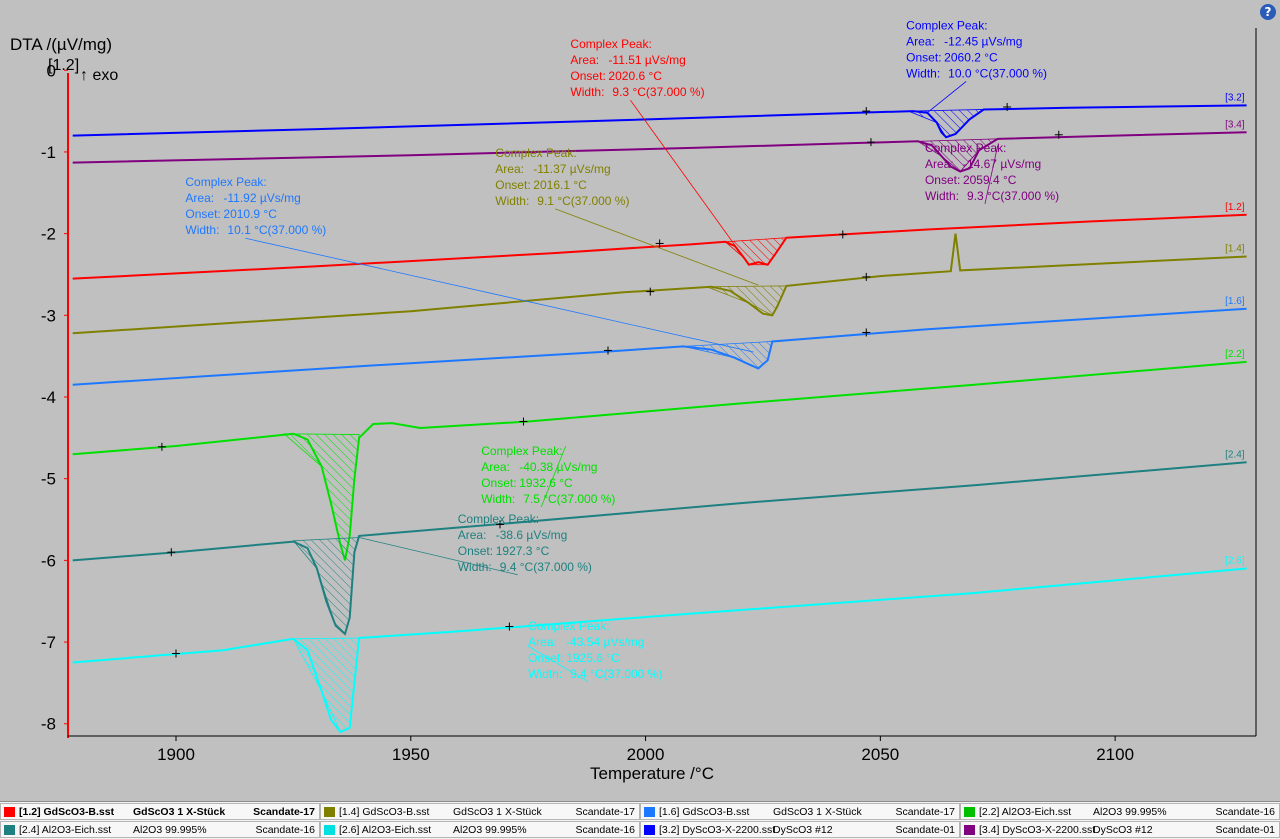  What do you see at coordinates (616, 674) in the screenshot?
I see `peak-value: 9.4 °C(37.000 %)` at bounding box center [616, 674].